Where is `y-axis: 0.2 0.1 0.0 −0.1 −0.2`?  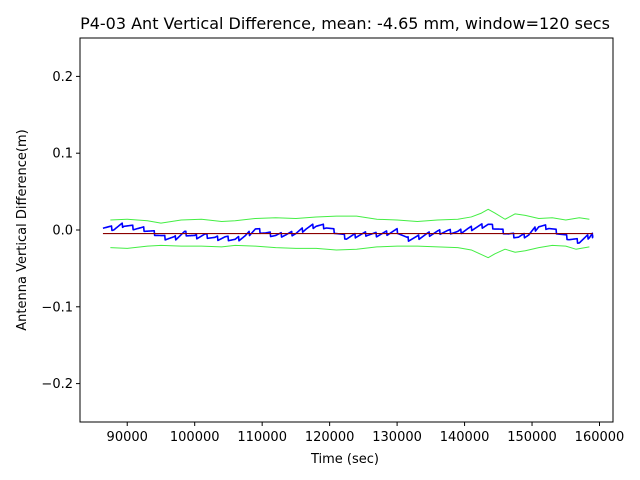
y-axis: 0.2 0.1 0.0 −0.1 −0.2 is located at coordinates (60, 231).